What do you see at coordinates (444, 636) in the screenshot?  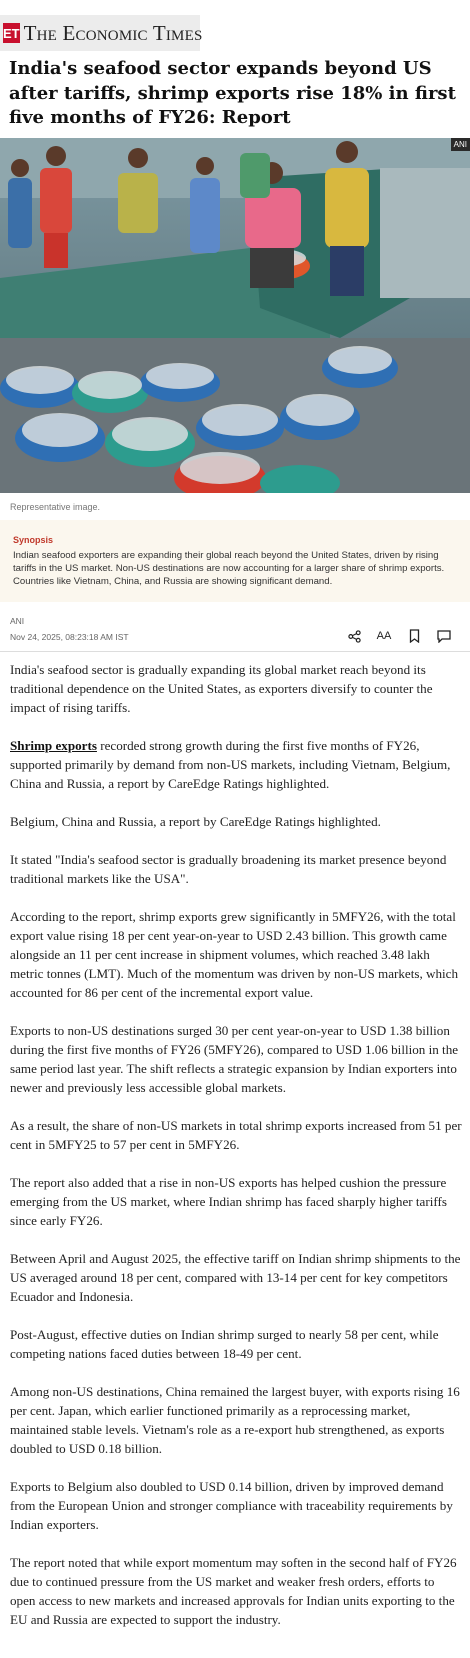 I see `comment-icon` at bounding box center [444, 636].